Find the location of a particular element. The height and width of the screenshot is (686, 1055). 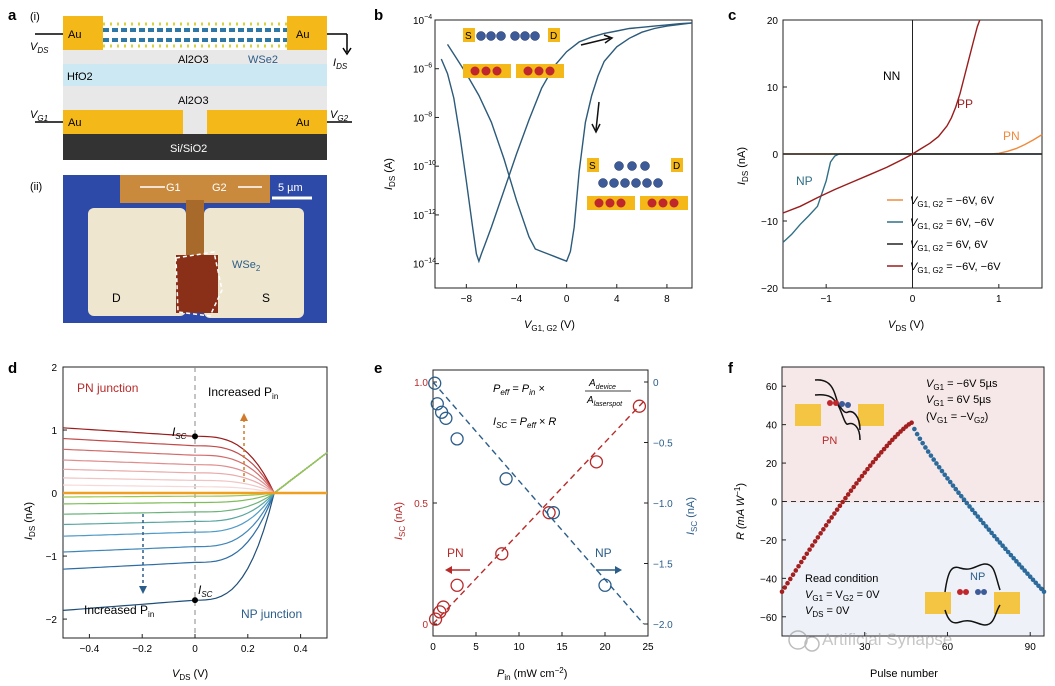

isc-equation: ISC = Peff × R is located at coordinates (524, 423).